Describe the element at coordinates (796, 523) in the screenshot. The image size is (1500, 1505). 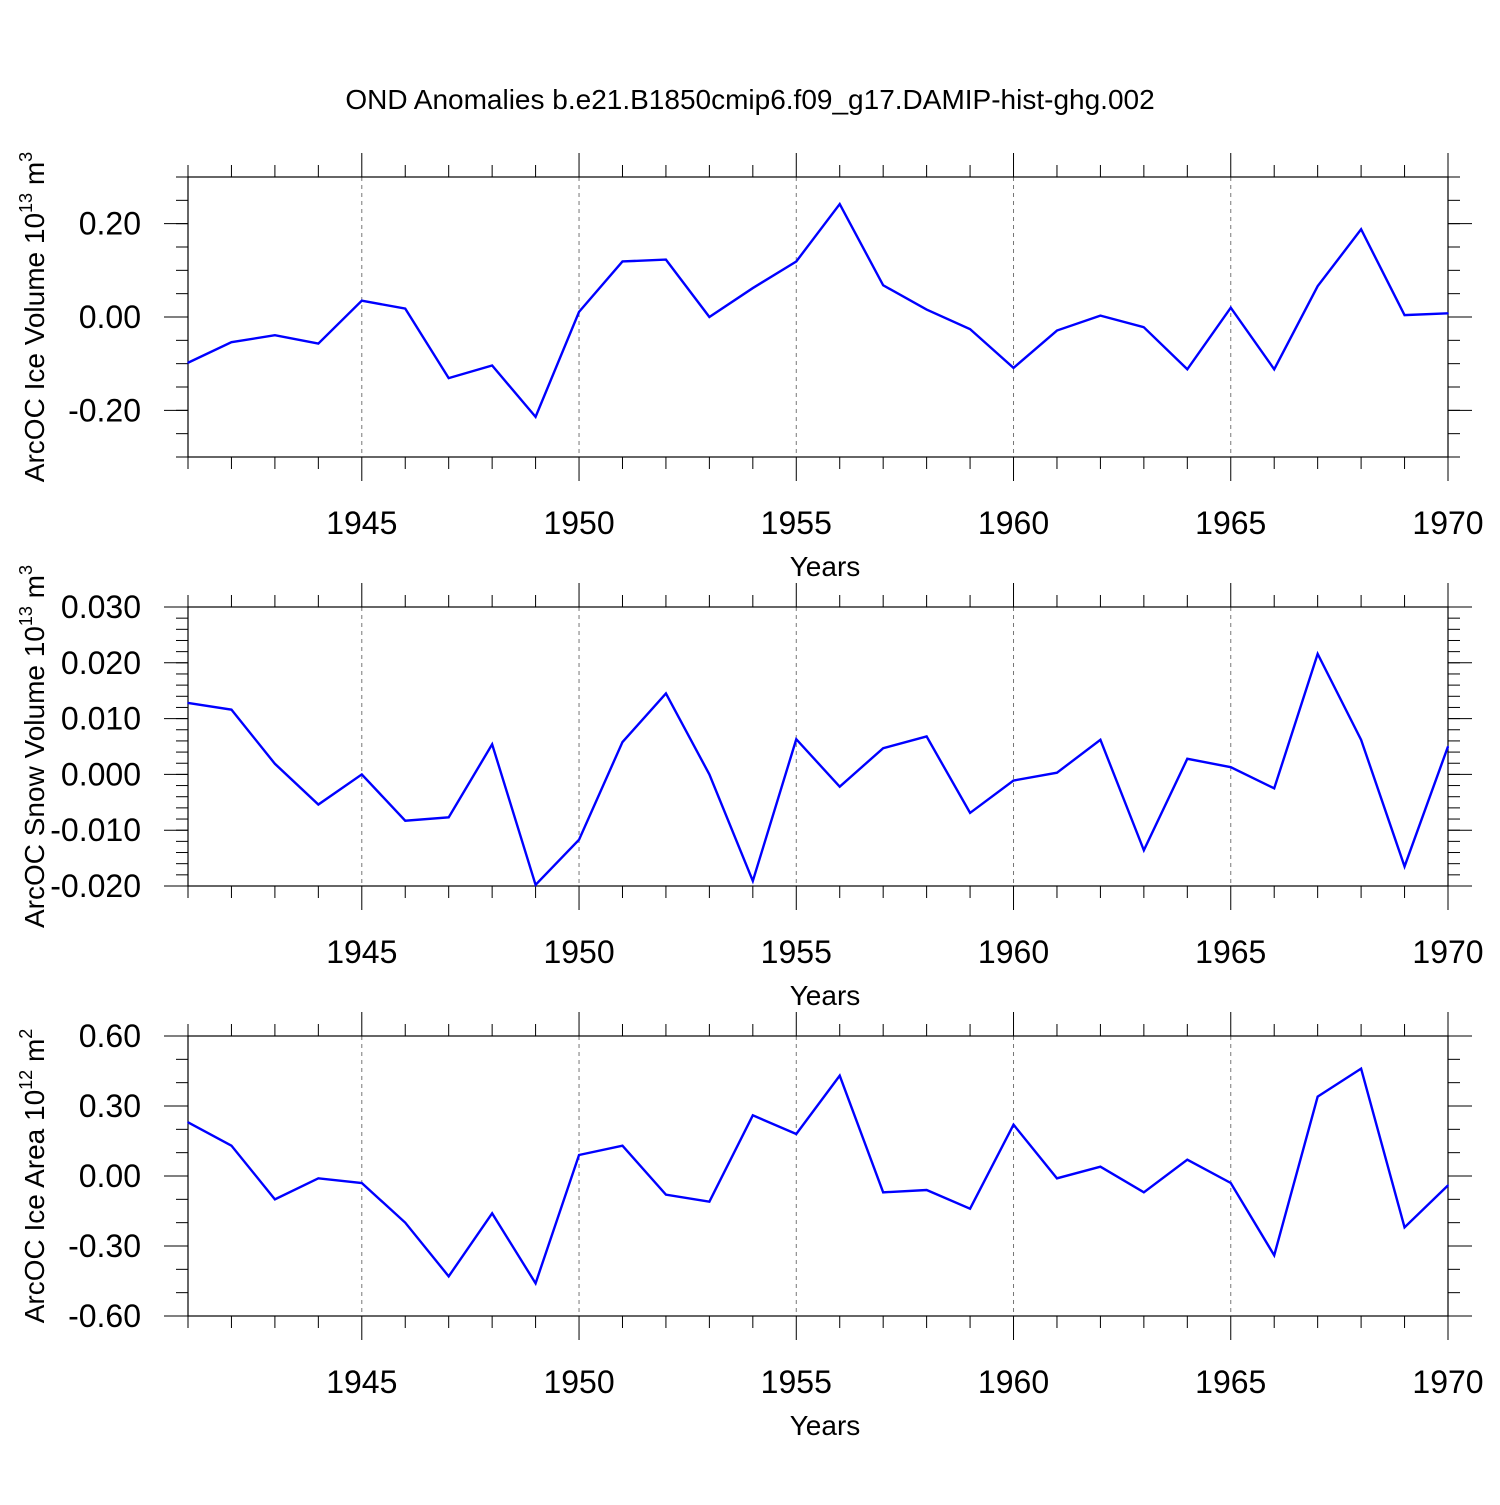
I see `x-tick-label: 1955` at that location.